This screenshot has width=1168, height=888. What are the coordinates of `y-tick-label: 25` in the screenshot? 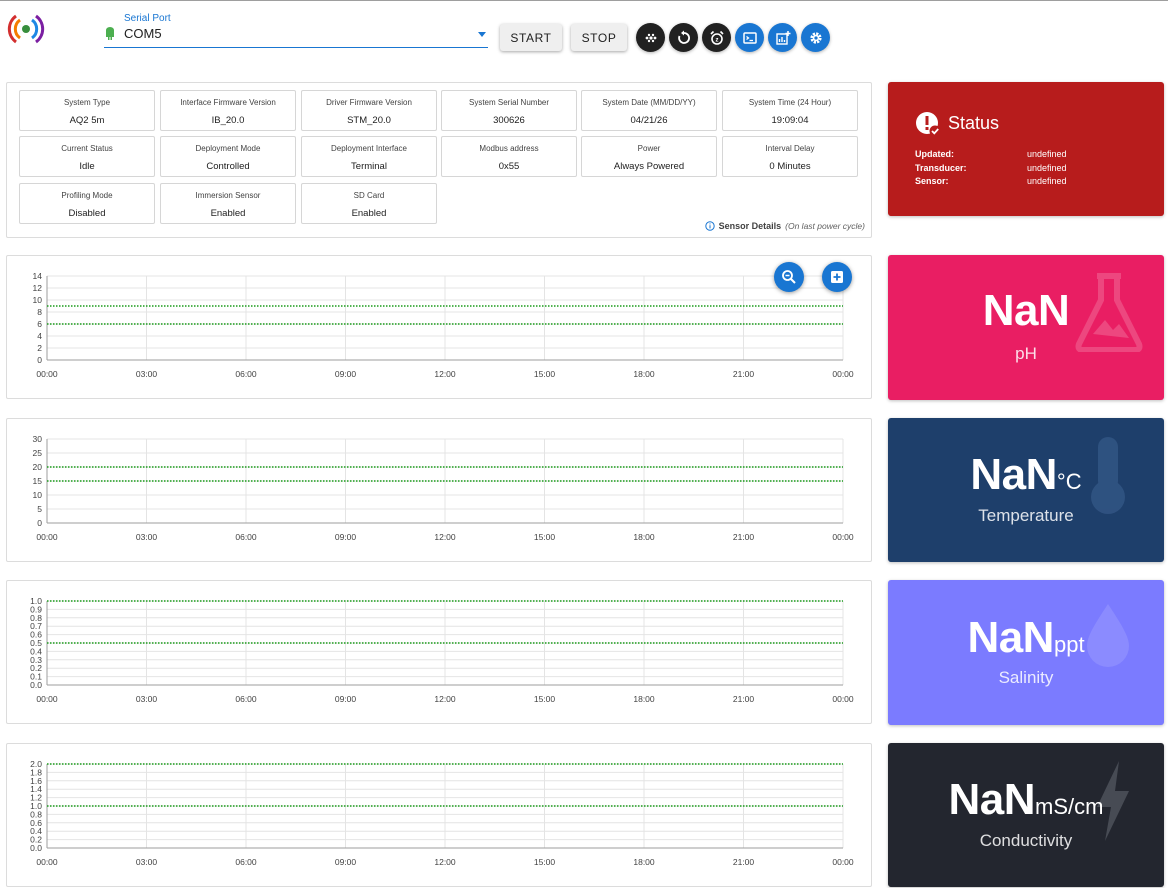 It's located at (38, 453).